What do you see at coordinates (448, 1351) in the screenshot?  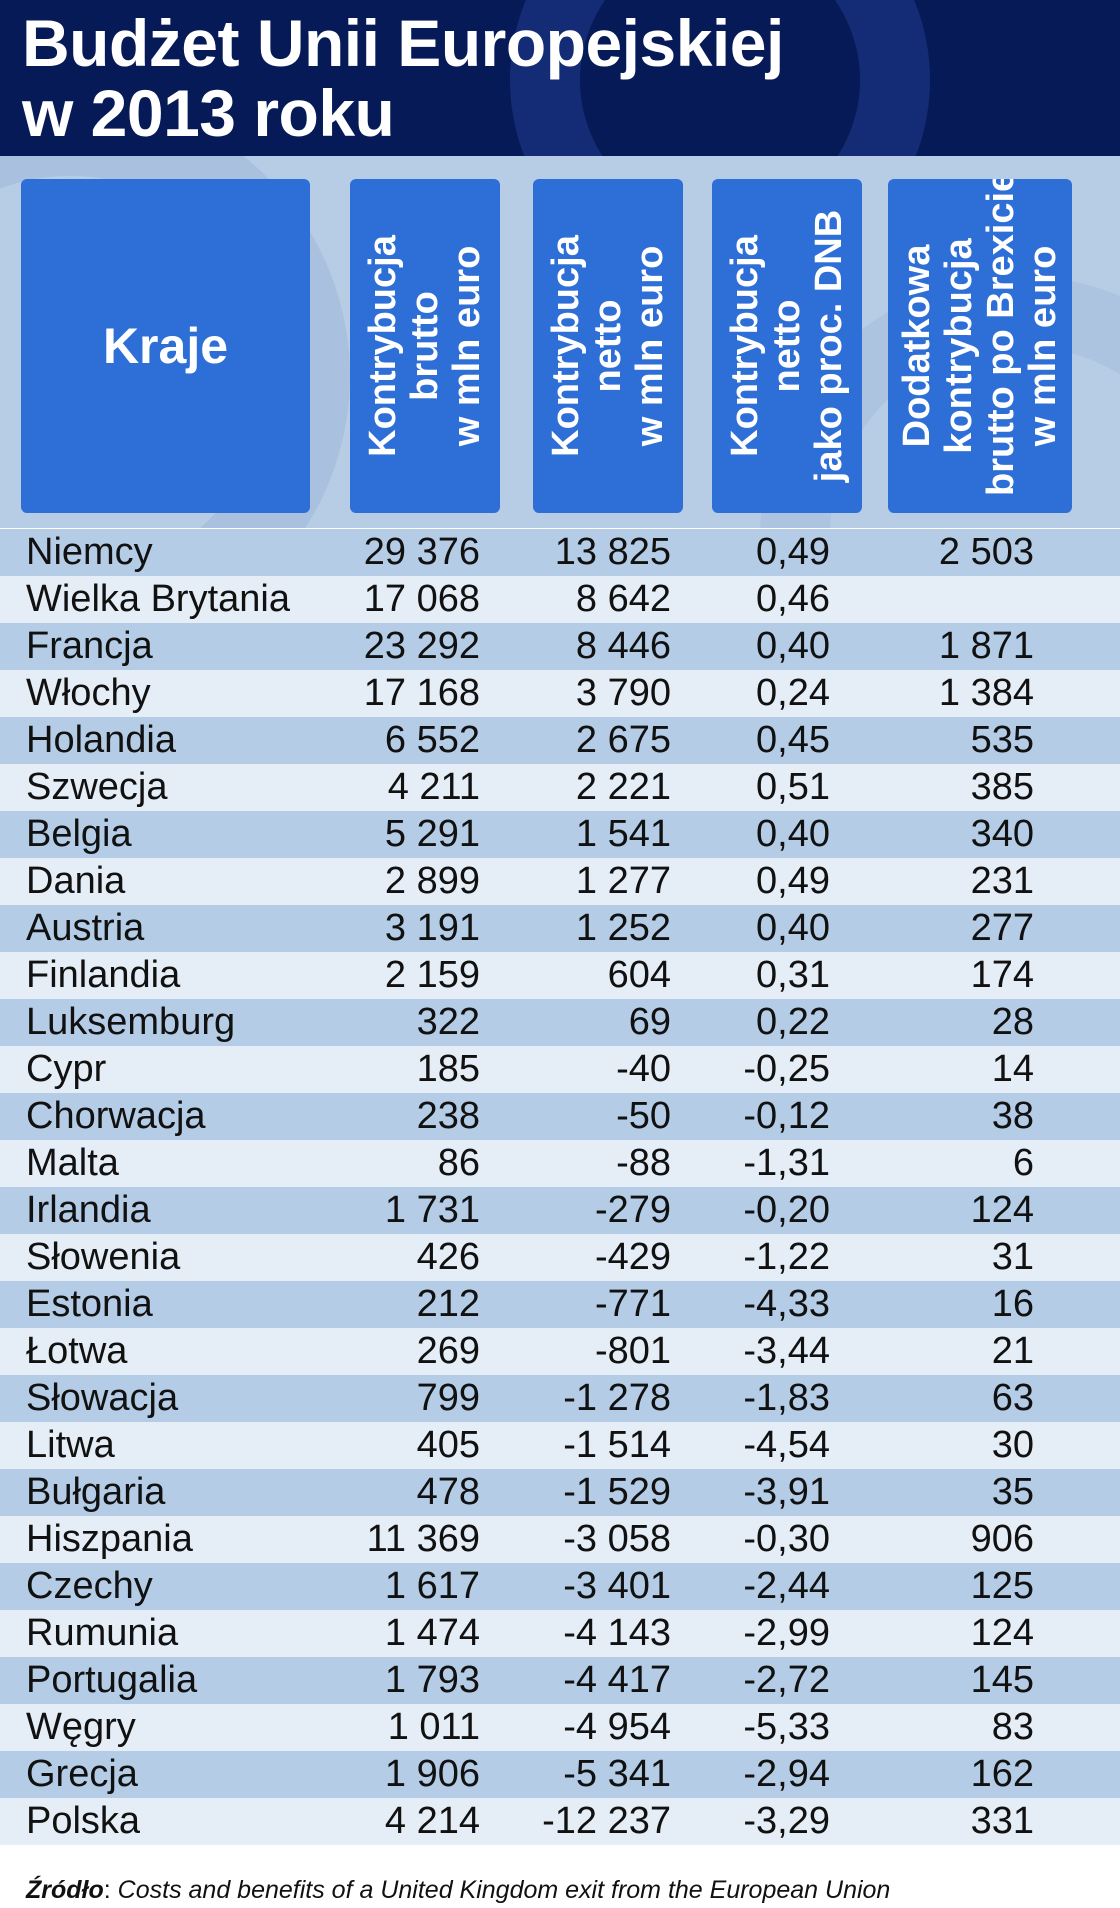 I see `cell-gross: 269` at bounding box center [448, 1351].